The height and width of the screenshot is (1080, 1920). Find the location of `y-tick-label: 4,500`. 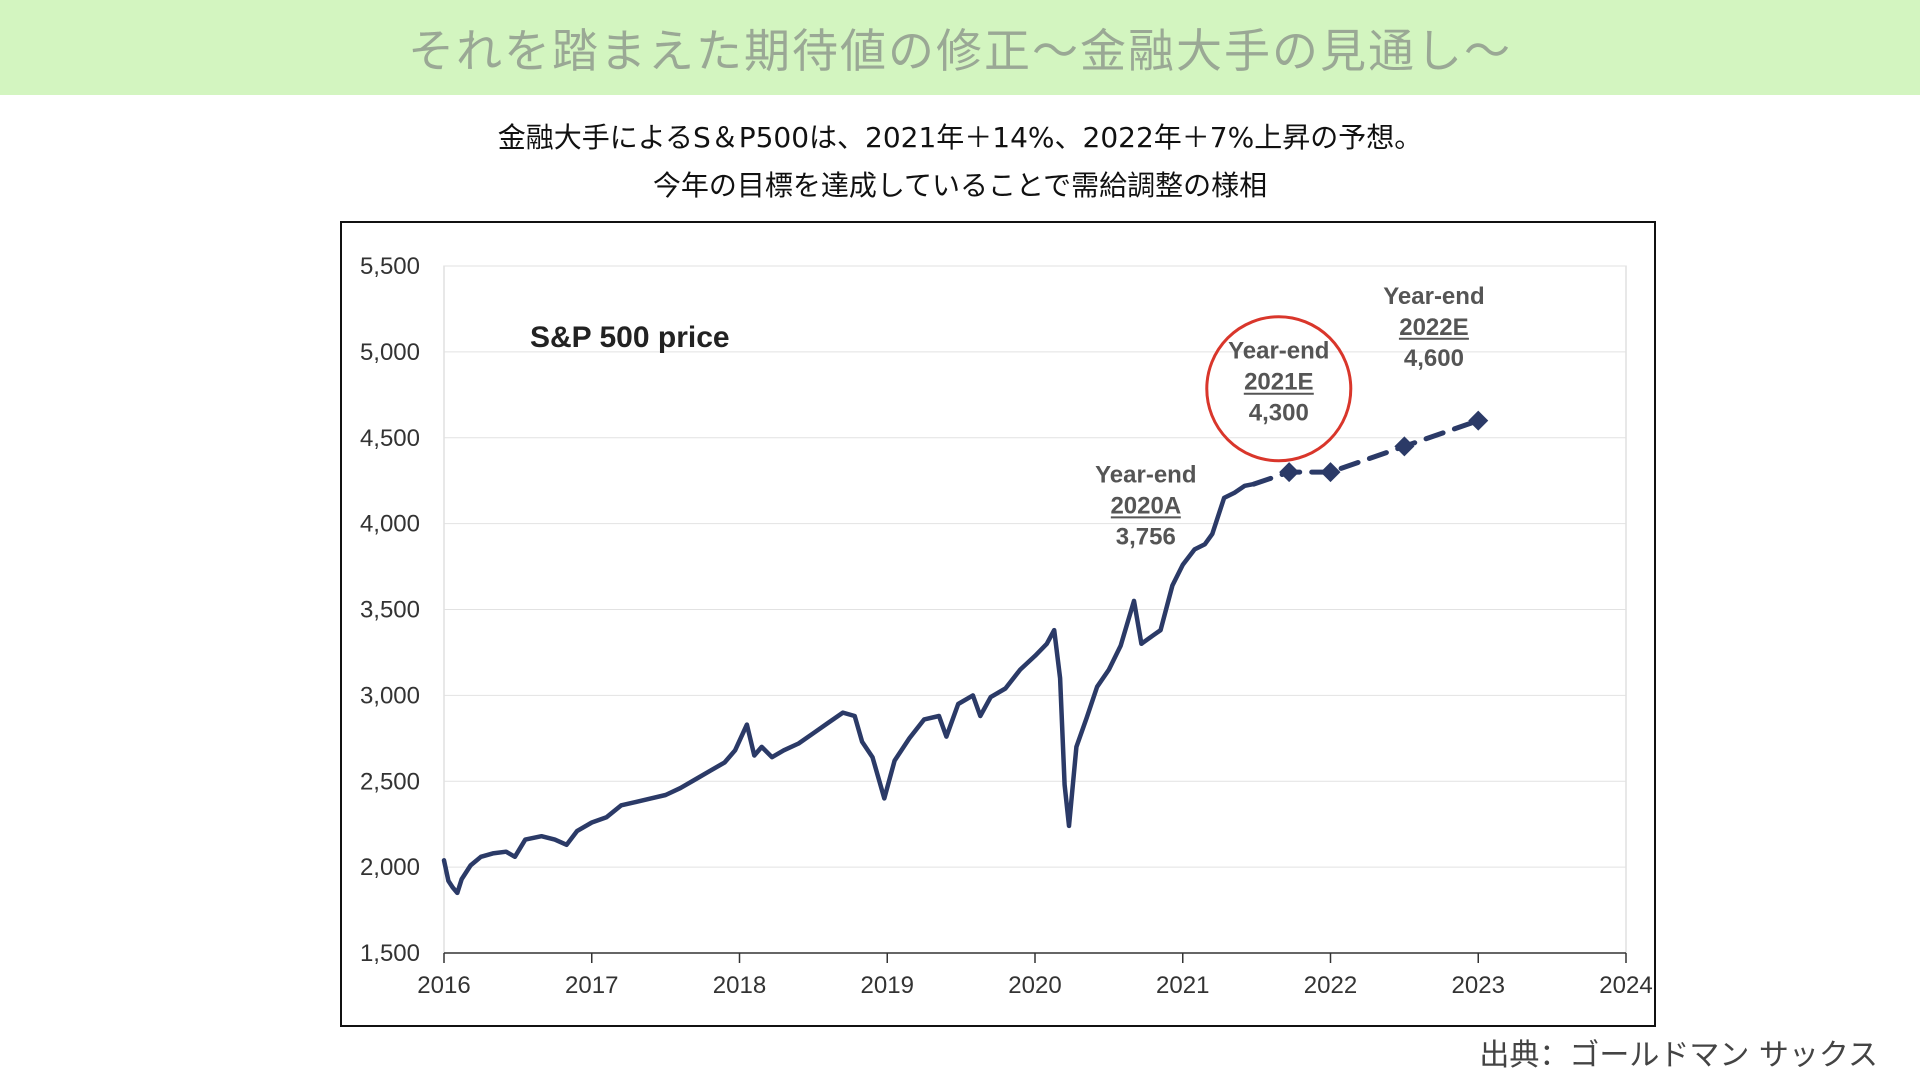

y-tick-label: 4,500 is located at coordinates (390, 438).